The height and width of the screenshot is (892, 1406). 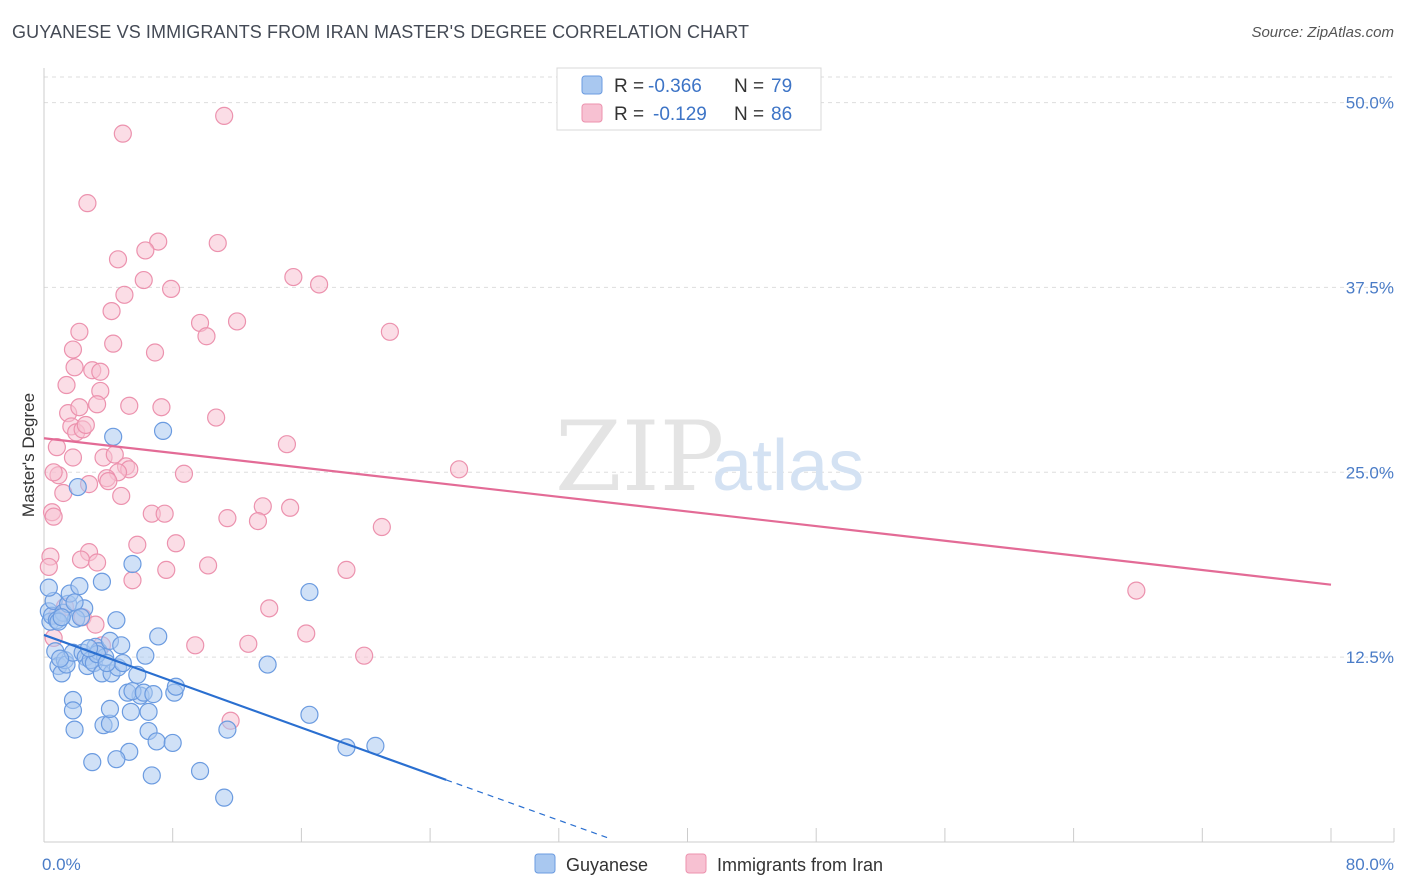 I want to click on x-tick-label: 0.0%, so click(x=61, y=864).